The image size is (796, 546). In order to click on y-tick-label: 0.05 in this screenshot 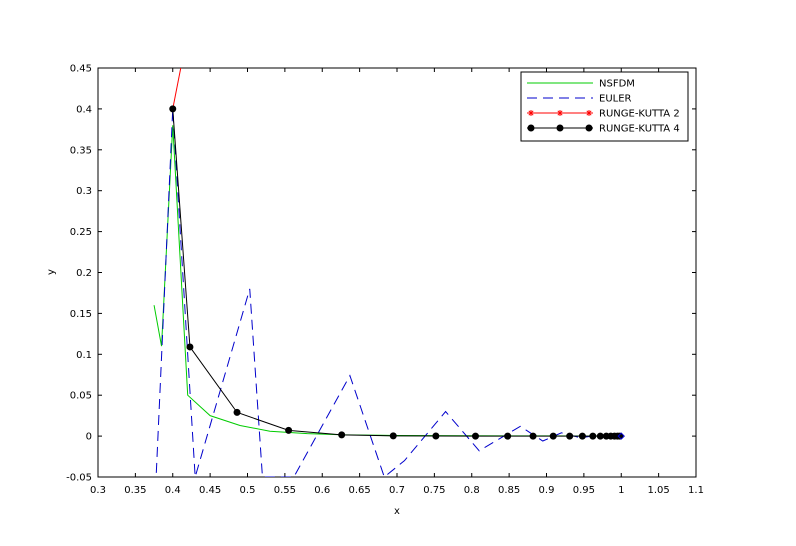, I will do `click(81, 396)`.